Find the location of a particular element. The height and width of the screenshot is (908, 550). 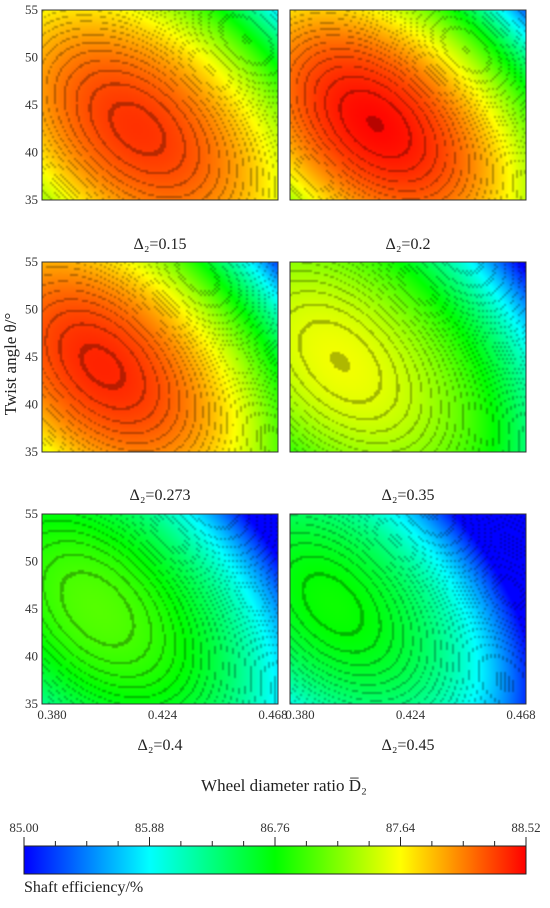

panel-caption: Δ₂=0.2 is located at coordinates (408, 244).